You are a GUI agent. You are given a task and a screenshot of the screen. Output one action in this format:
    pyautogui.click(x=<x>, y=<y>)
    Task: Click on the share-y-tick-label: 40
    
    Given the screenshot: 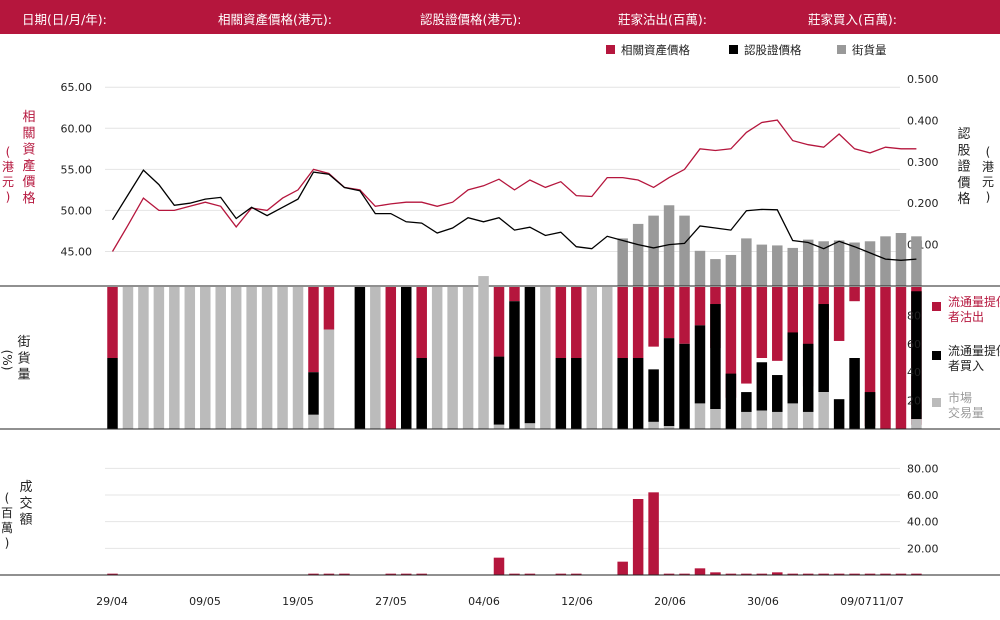 What is the action you would take?
    pyautogui.click(x=914, y=372)
    